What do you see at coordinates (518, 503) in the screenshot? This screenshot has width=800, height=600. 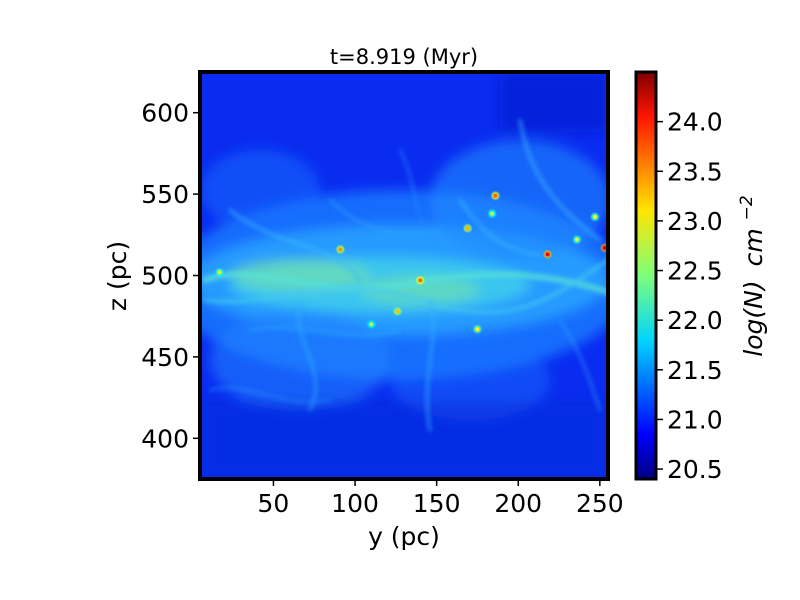 I see `x-tick-label: 200` at bounding box center [518, 503].